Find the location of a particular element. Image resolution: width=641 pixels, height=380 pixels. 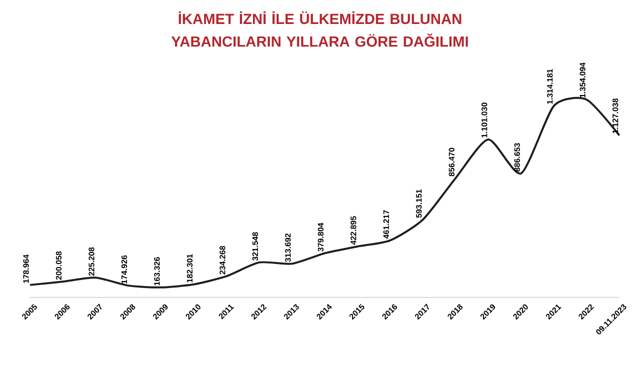

data-label: 313.692 is located at coordinates (288, 247).